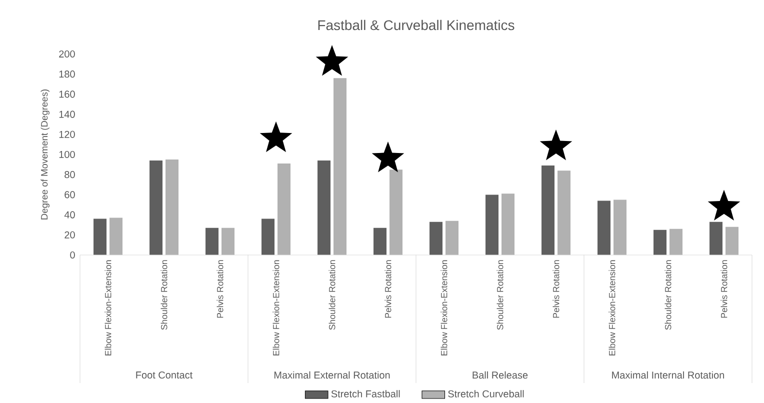 Image resolution: width=764 pixels, height=403 pixels. Describe the element at coordinates (69, 174) in the screenshot. I see `y-tick-label: 80` at that location.